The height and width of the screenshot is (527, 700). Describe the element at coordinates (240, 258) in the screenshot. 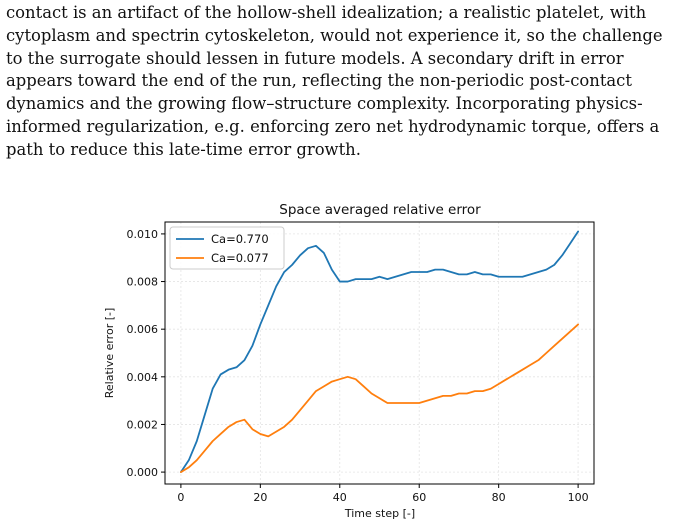

I see `legend-label-ca-0077: Ca=0.077` at that location.